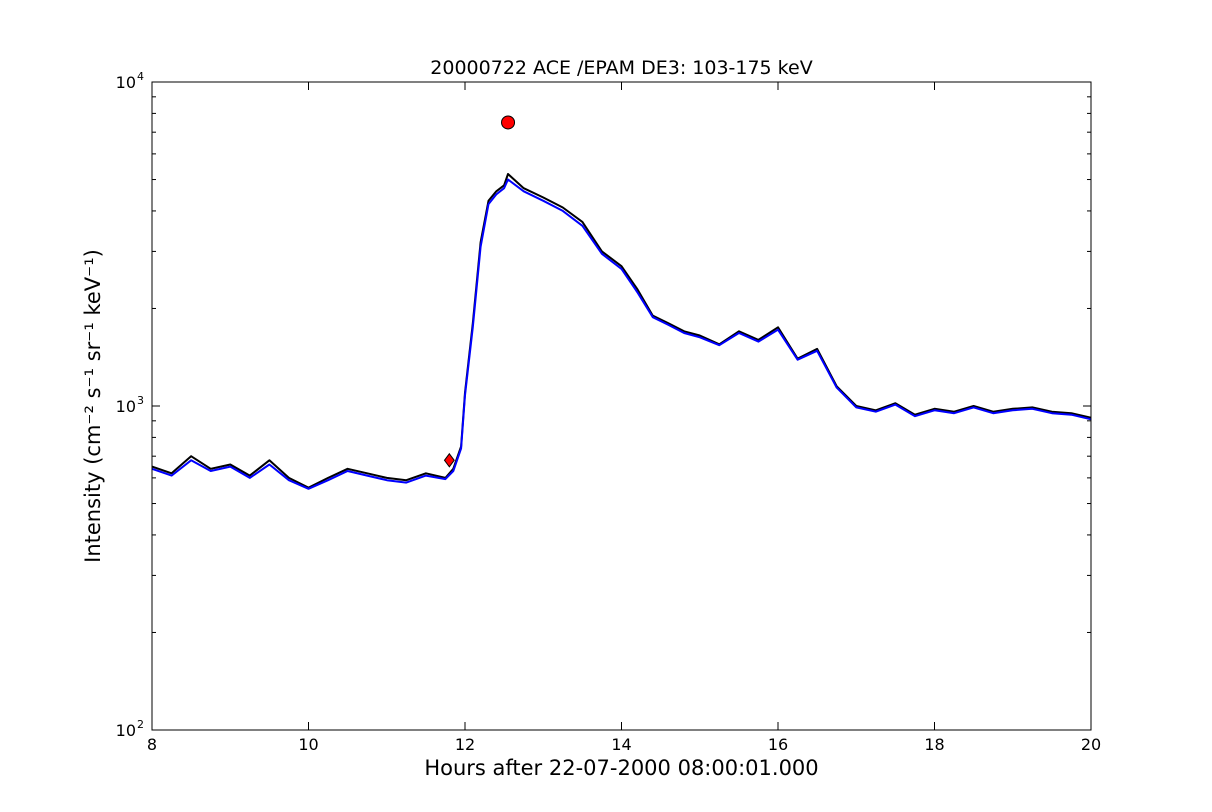 The image size is (1212, 812). Describe the element at coordinates (1091, 744) in the screenshot. I see `x-tick-label: 20` at that location.